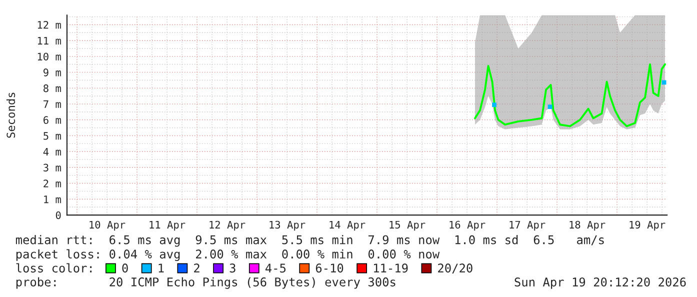 This screenshot has height=297, width=697. Describe the element at coordinates (288, 225) in the screenshot. I see `x-tick-label: 13 Apr` at that location.